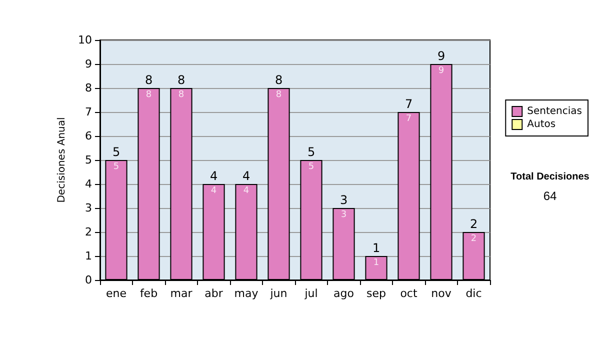  What do you see at coordinates (88, 136) in the screenshot?
I see `y-tick-label: 6` at bounding box center [88, 136].